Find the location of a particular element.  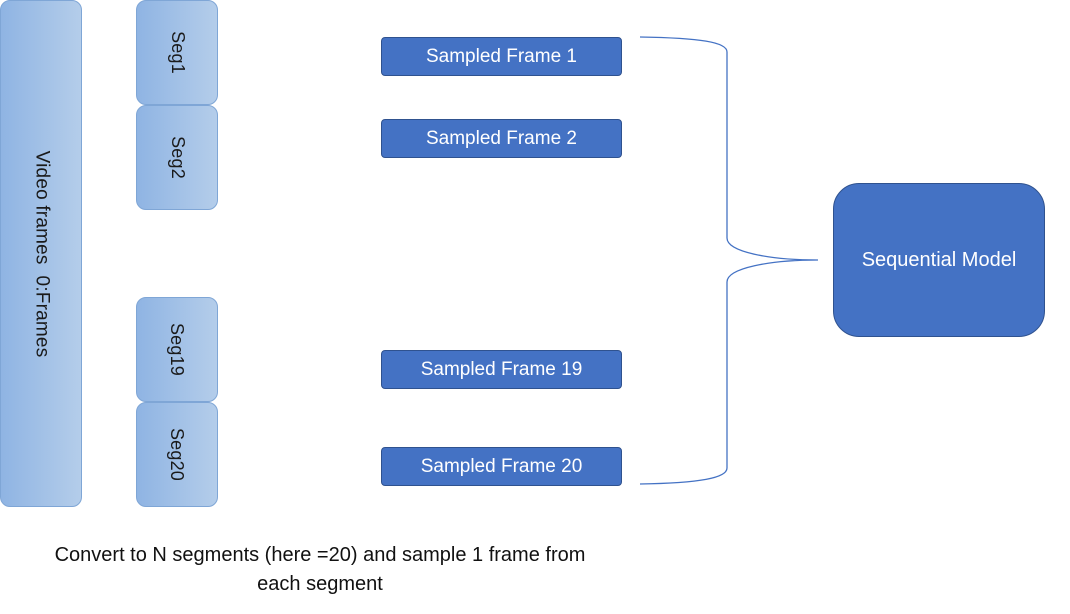

segment-box-seg1: Seg1 is located at coordinates (177, 52).